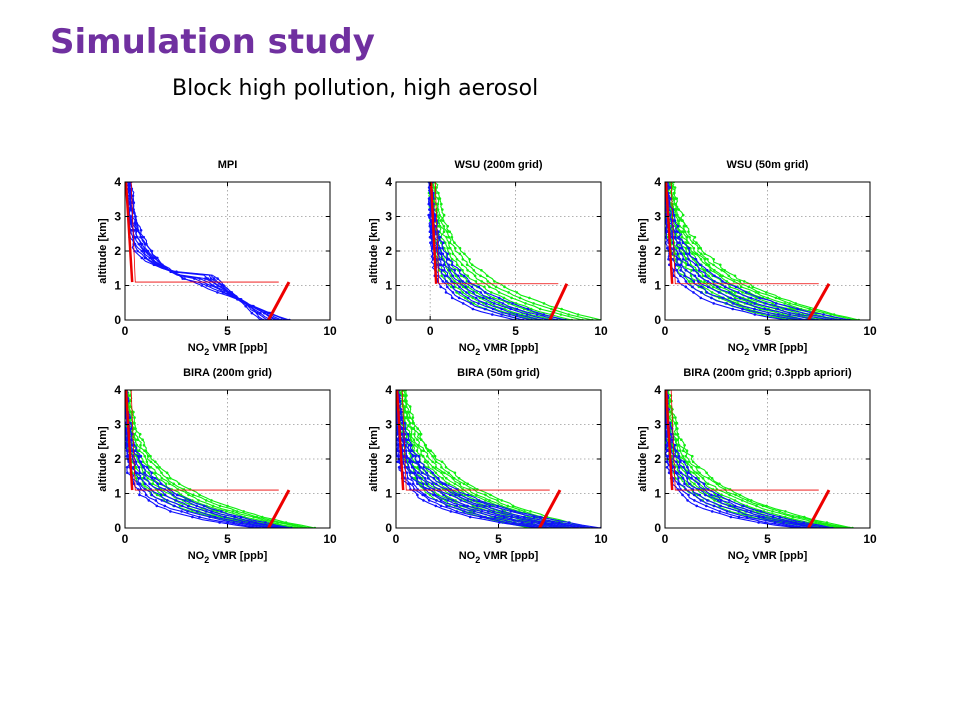 This screenshot has height=720, width=960. I want to click on y-tick-label: 3, so click(657, 217).